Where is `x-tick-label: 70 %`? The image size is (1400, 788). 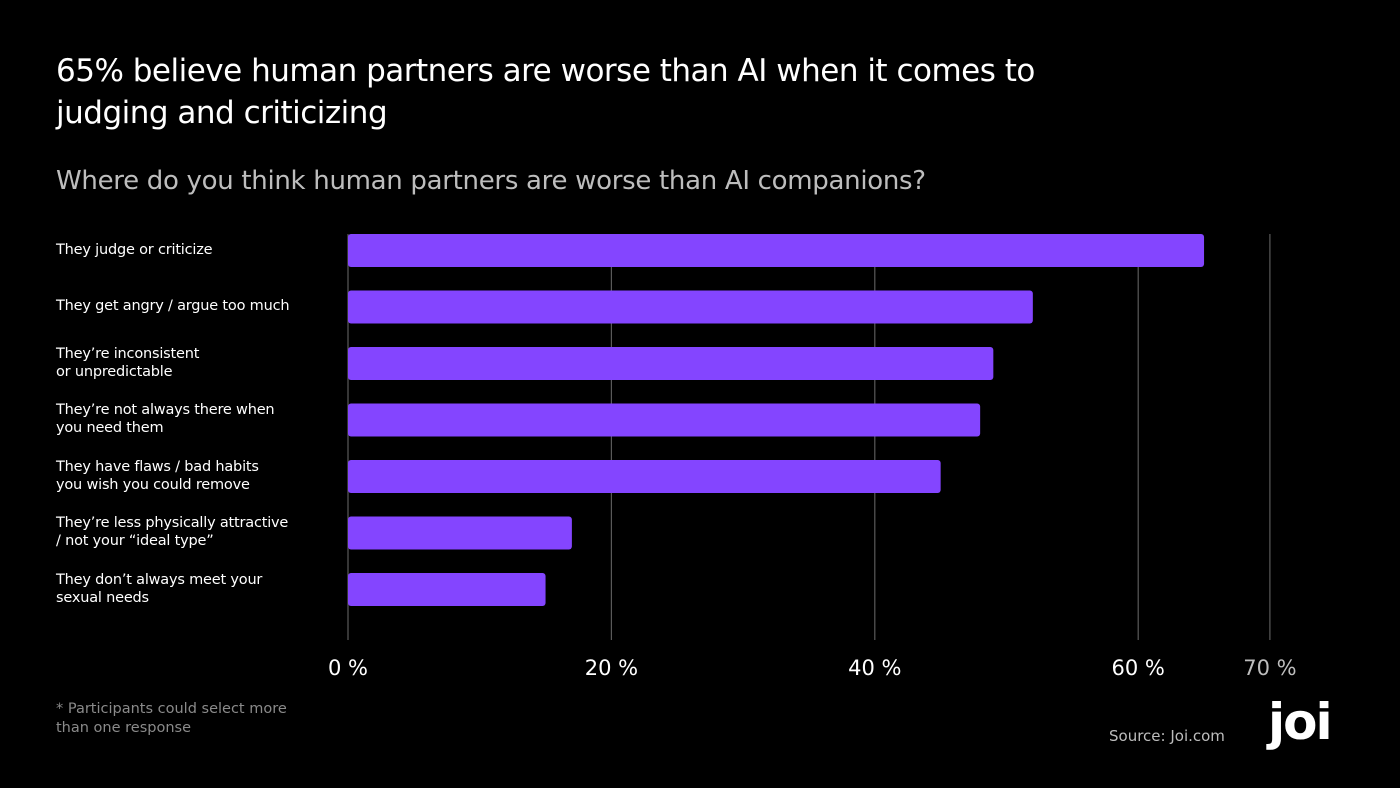
x-tick-label: 70 % is located at coordinates (1269, 668).